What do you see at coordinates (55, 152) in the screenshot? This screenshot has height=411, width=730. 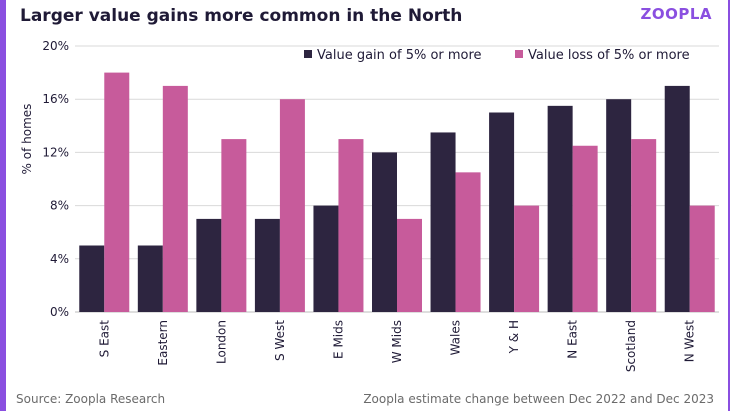 I see `y-tick-label: 12%` at bounding box center [55, 152].